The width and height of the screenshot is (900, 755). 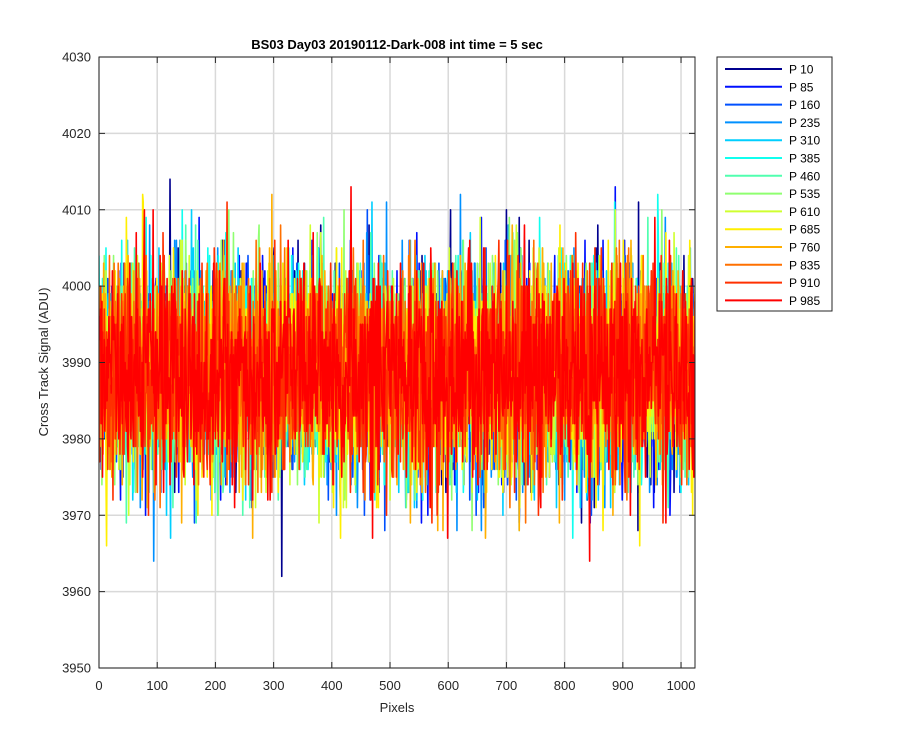 I want to click on x-tick-label: 100, so click(x=157, y=685).